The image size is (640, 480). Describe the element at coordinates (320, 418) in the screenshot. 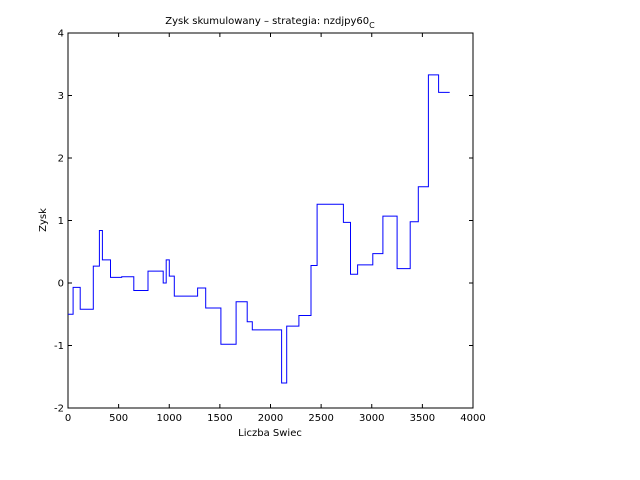

I see `x-tick-label: 2500` at that location.